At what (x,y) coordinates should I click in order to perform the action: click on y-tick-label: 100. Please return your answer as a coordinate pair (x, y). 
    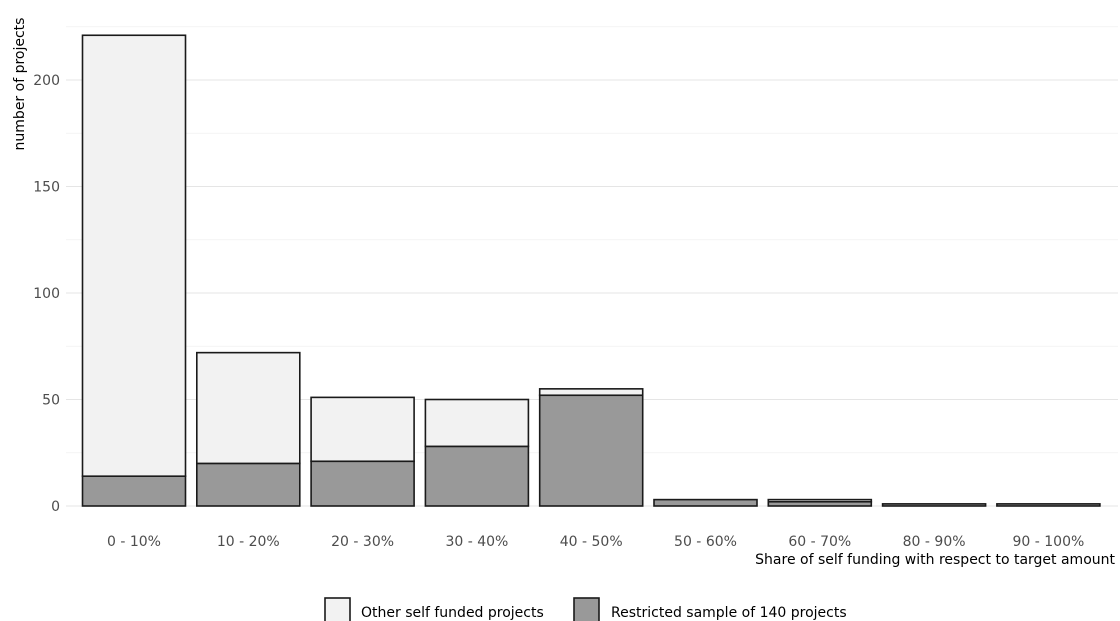
    Looking at the image, I should click on (46, 294).